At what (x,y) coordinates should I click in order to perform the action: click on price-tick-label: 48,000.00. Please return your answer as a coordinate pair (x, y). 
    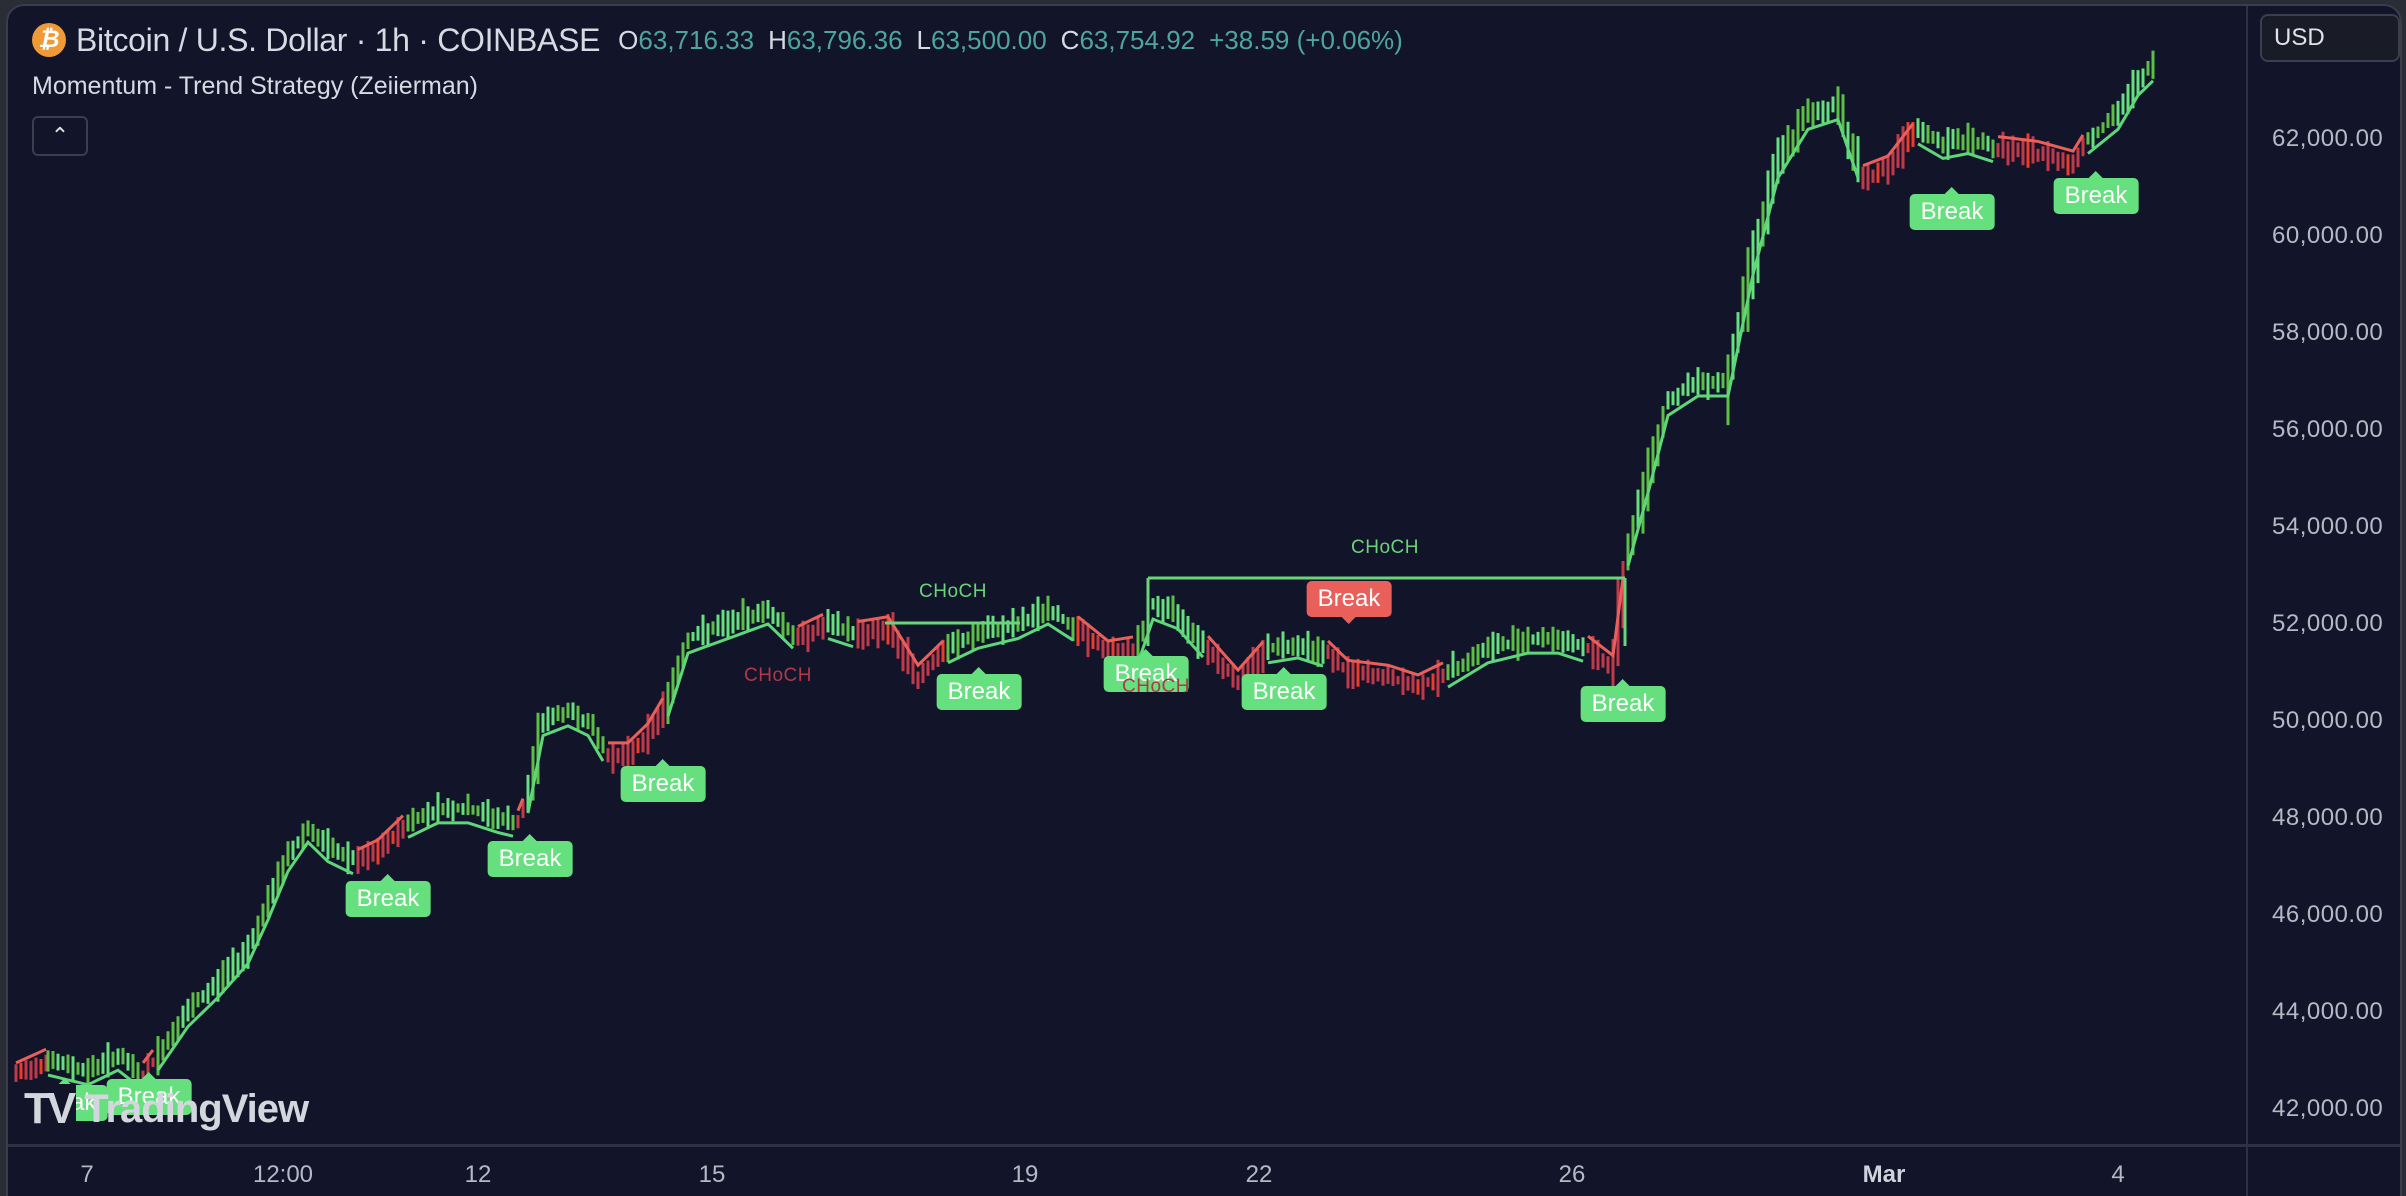
    Looking at the image, I should click on (2328, 817).